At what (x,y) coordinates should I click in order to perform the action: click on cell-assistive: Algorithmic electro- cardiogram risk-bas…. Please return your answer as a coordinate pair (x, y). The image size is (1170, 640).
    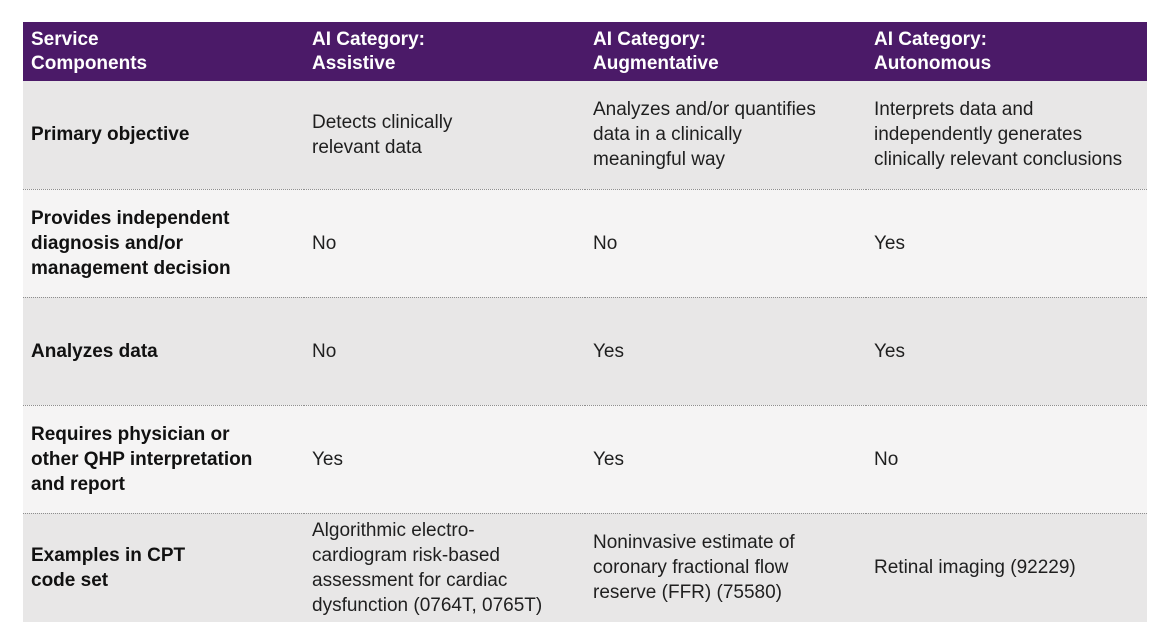
    Looking at the image, I should click on (427, 567).